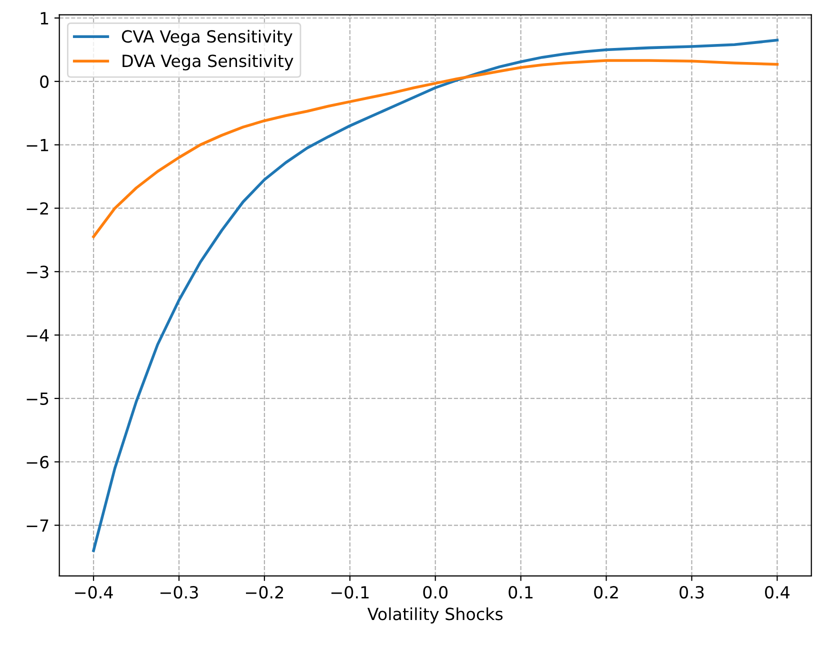 The height and width of the screenshot is (645, 813). What do you see at coordinates (179, 592) in the screenshot?
I see `x-tick-label: −0.3` at bounding box center [179, 592].